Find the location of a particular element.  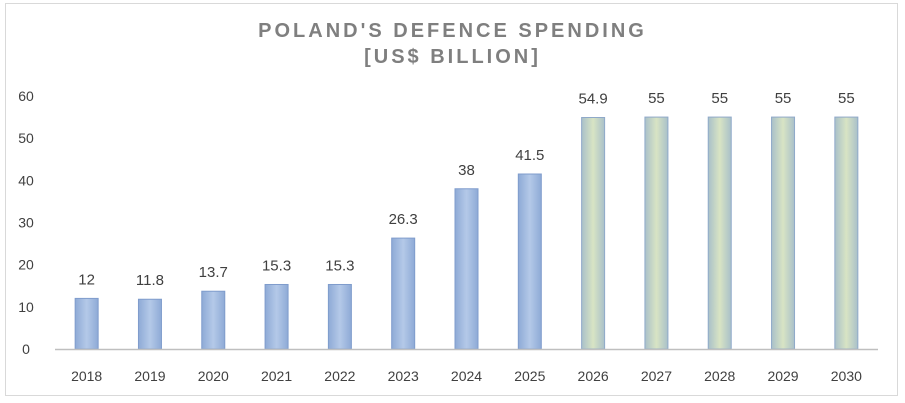

chart-title-line-1: POLAND'S DEFENCE SPENDING is located at coordinates (452, 31).